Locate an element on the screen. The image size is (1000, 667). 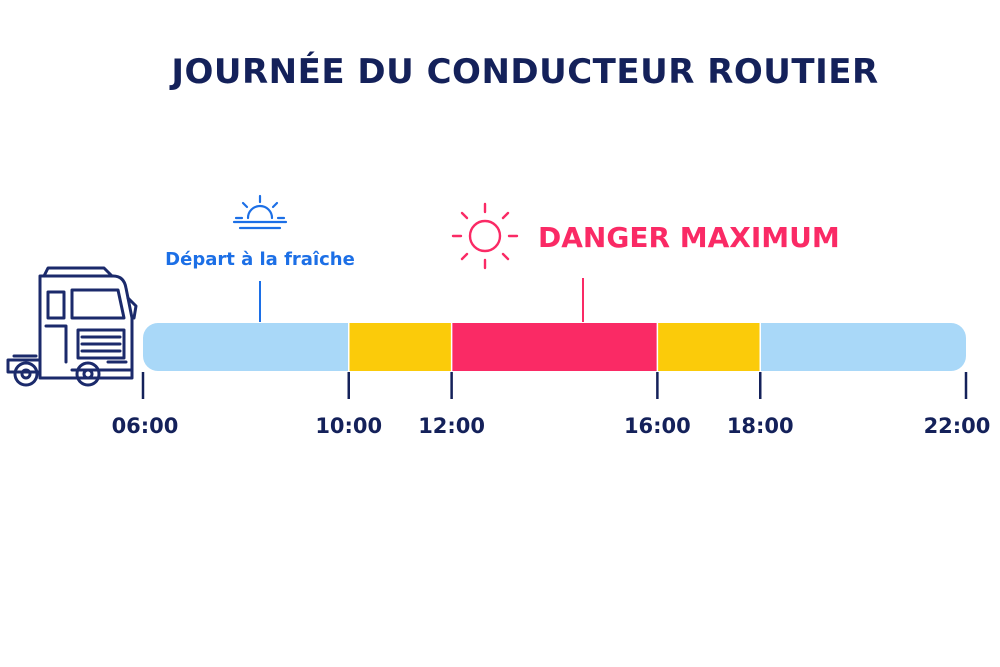
tick-label: 16:00 is located at coordinates (657, 426).